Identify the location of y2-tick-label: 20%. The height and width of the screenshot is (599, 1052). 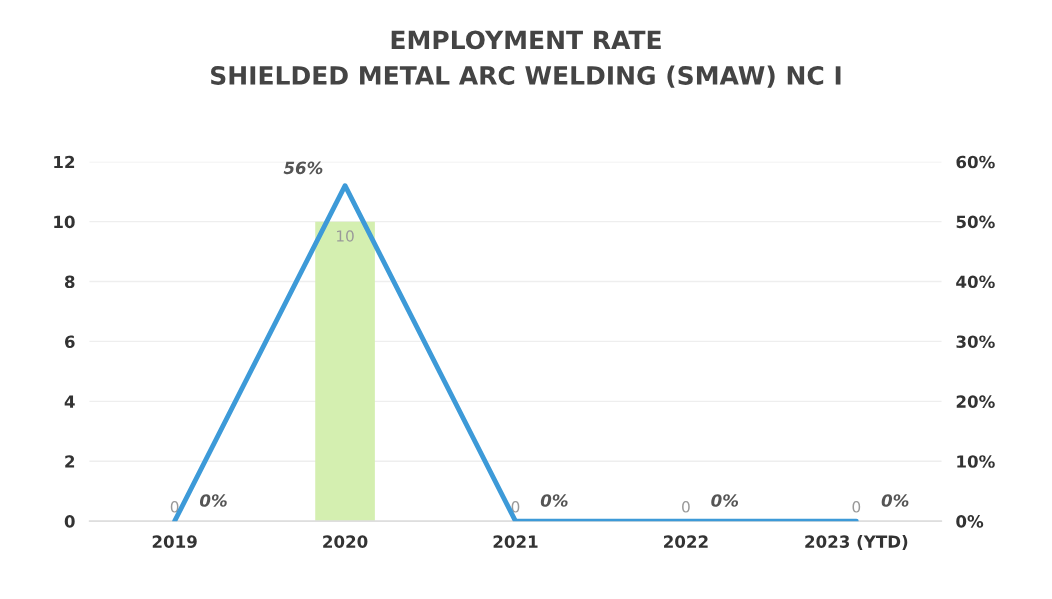
(975, 401).